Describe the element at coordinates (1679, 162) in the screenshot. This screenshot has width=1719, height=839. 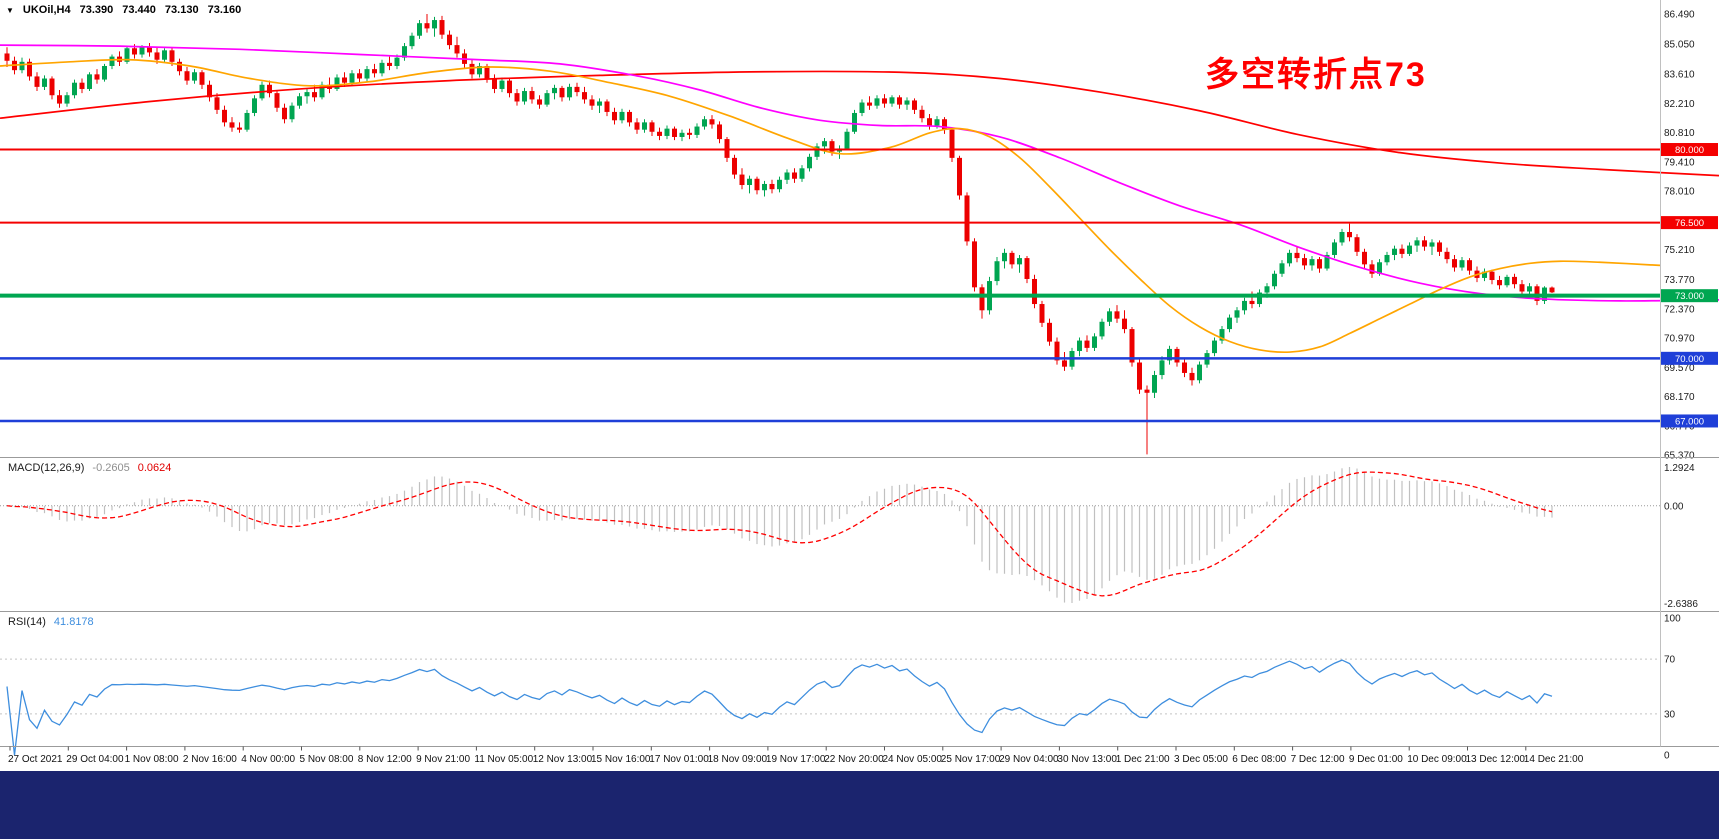
I see `price-tick-label: 79.410` at that location.